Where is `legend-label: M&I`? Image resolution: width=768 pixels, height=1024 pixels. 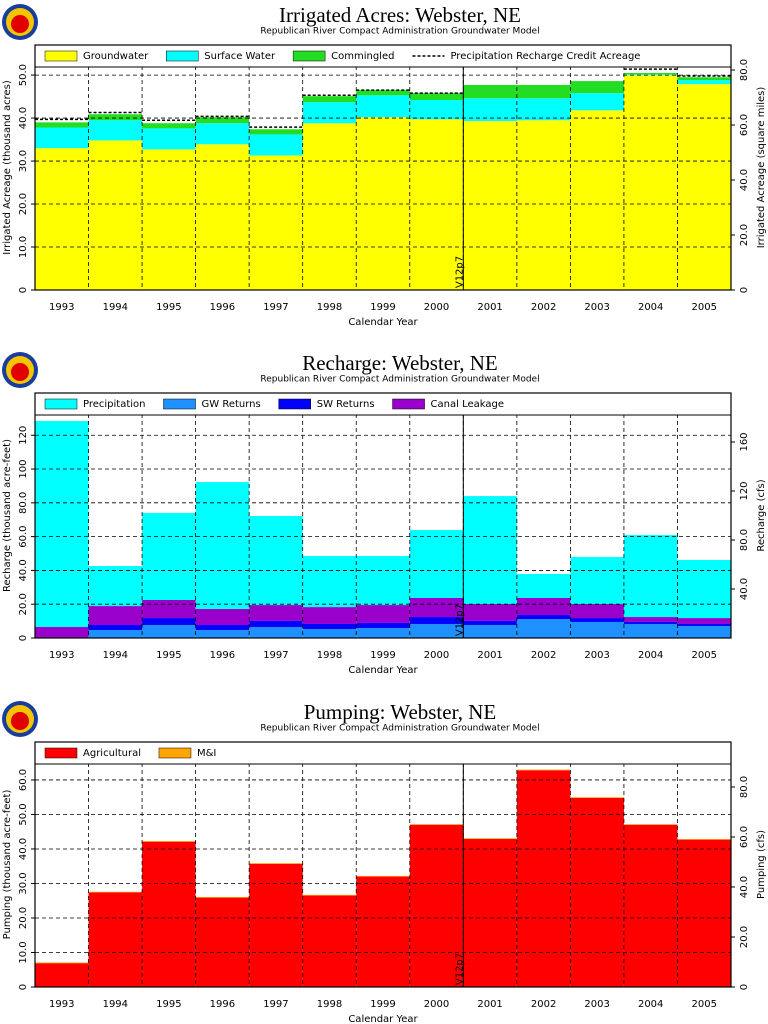 legend-label: M&I is located at coordinates (206, 753).